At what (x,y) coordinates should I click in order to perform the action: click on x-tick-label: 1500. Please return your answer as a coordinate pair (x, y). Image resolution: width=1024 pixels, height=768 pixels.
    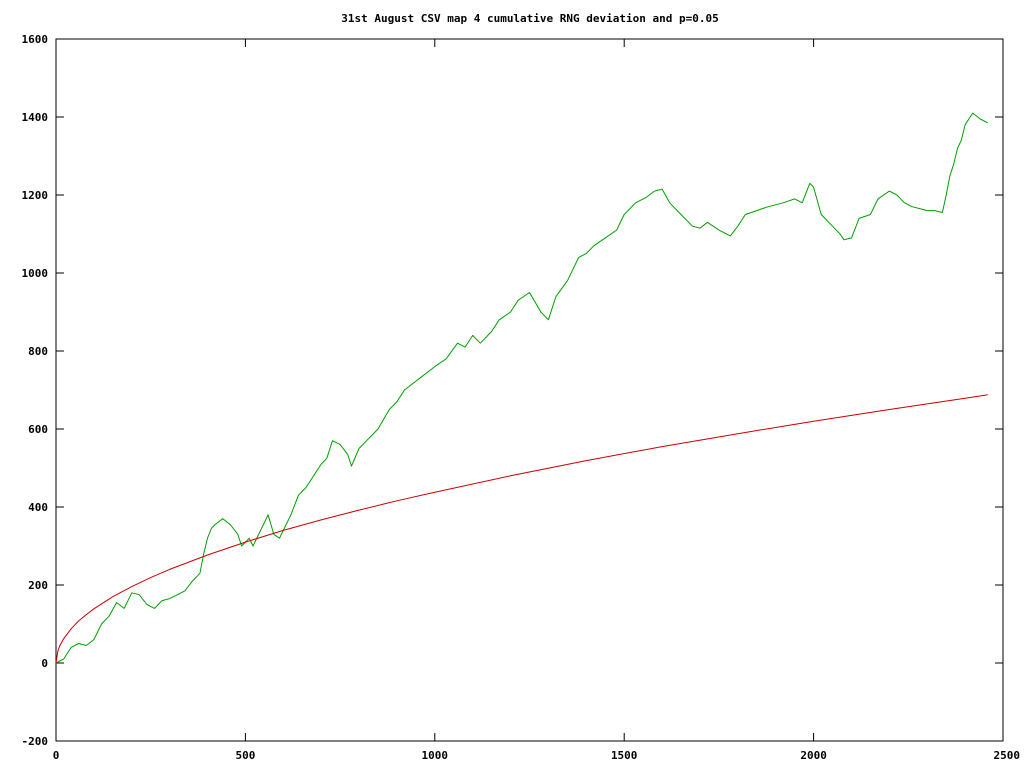
    Looking at the image, I should click on (624, 755).